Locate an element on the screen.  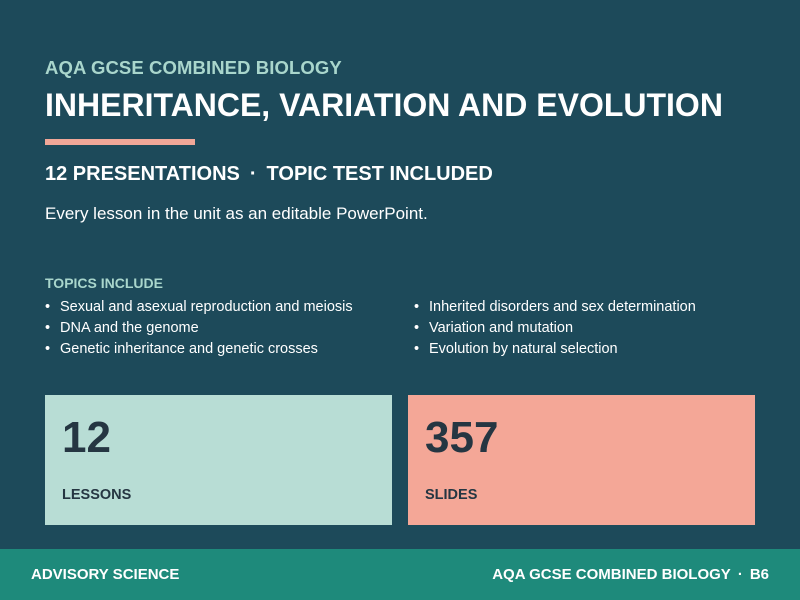
topic-label: Evolution by natural selection is located at coordinates (523, 349).